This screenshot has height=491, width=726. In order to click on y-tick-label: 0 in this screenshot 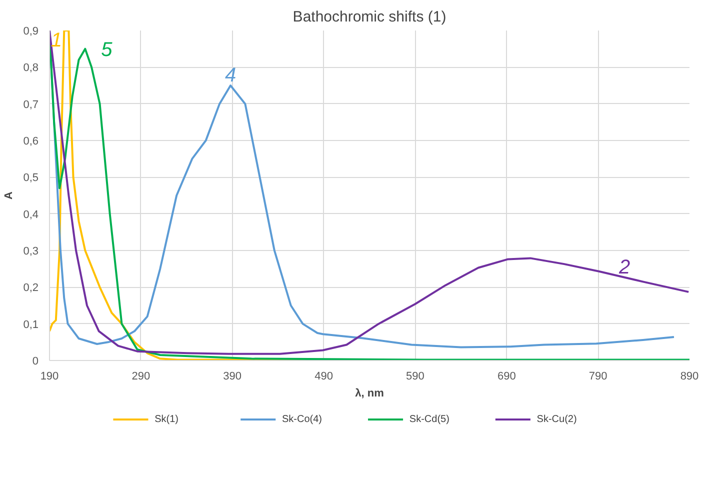, I will do `click(35, 362)`.